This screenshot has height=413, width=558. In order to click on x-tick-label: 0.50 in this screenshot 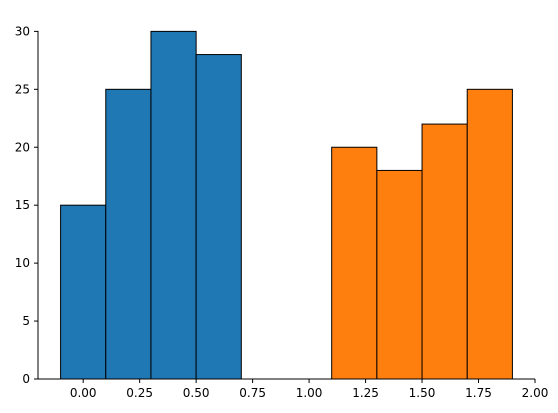, I will do `click(196, 393)`.